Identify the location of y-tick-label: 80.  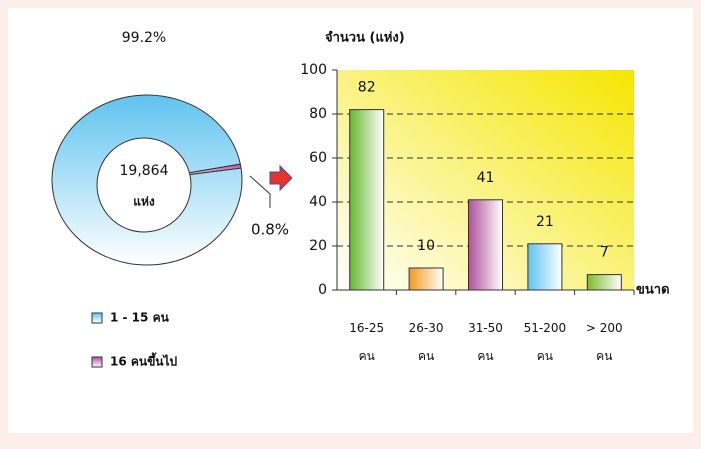
(318, 114).